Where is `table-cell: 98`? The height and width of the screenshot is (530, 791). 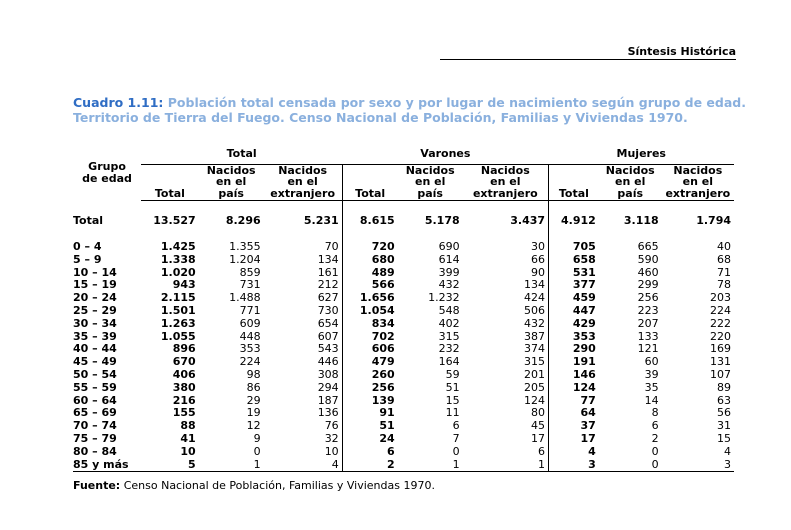 table-cell: 98 is located at coordinates (253, 375).